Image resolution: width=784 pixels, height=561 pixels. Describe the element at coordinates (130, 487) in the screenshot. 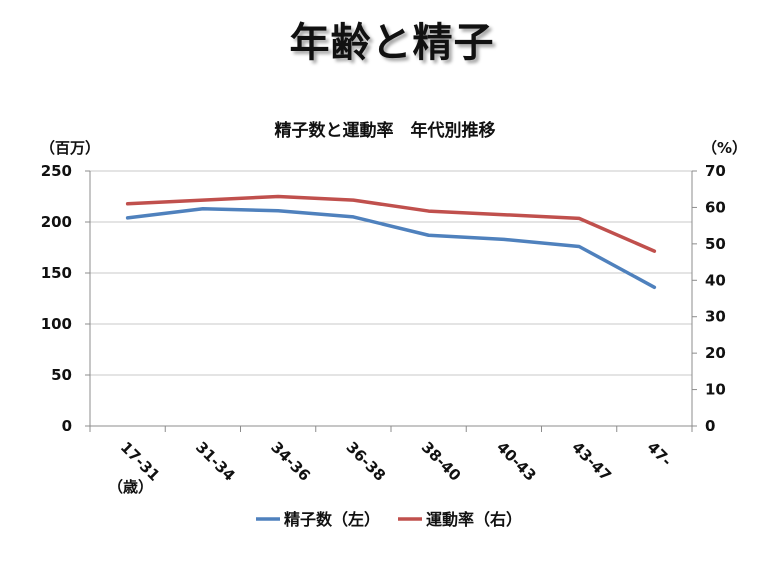

I see `x-axis-unit-label: （歳）` at that location.